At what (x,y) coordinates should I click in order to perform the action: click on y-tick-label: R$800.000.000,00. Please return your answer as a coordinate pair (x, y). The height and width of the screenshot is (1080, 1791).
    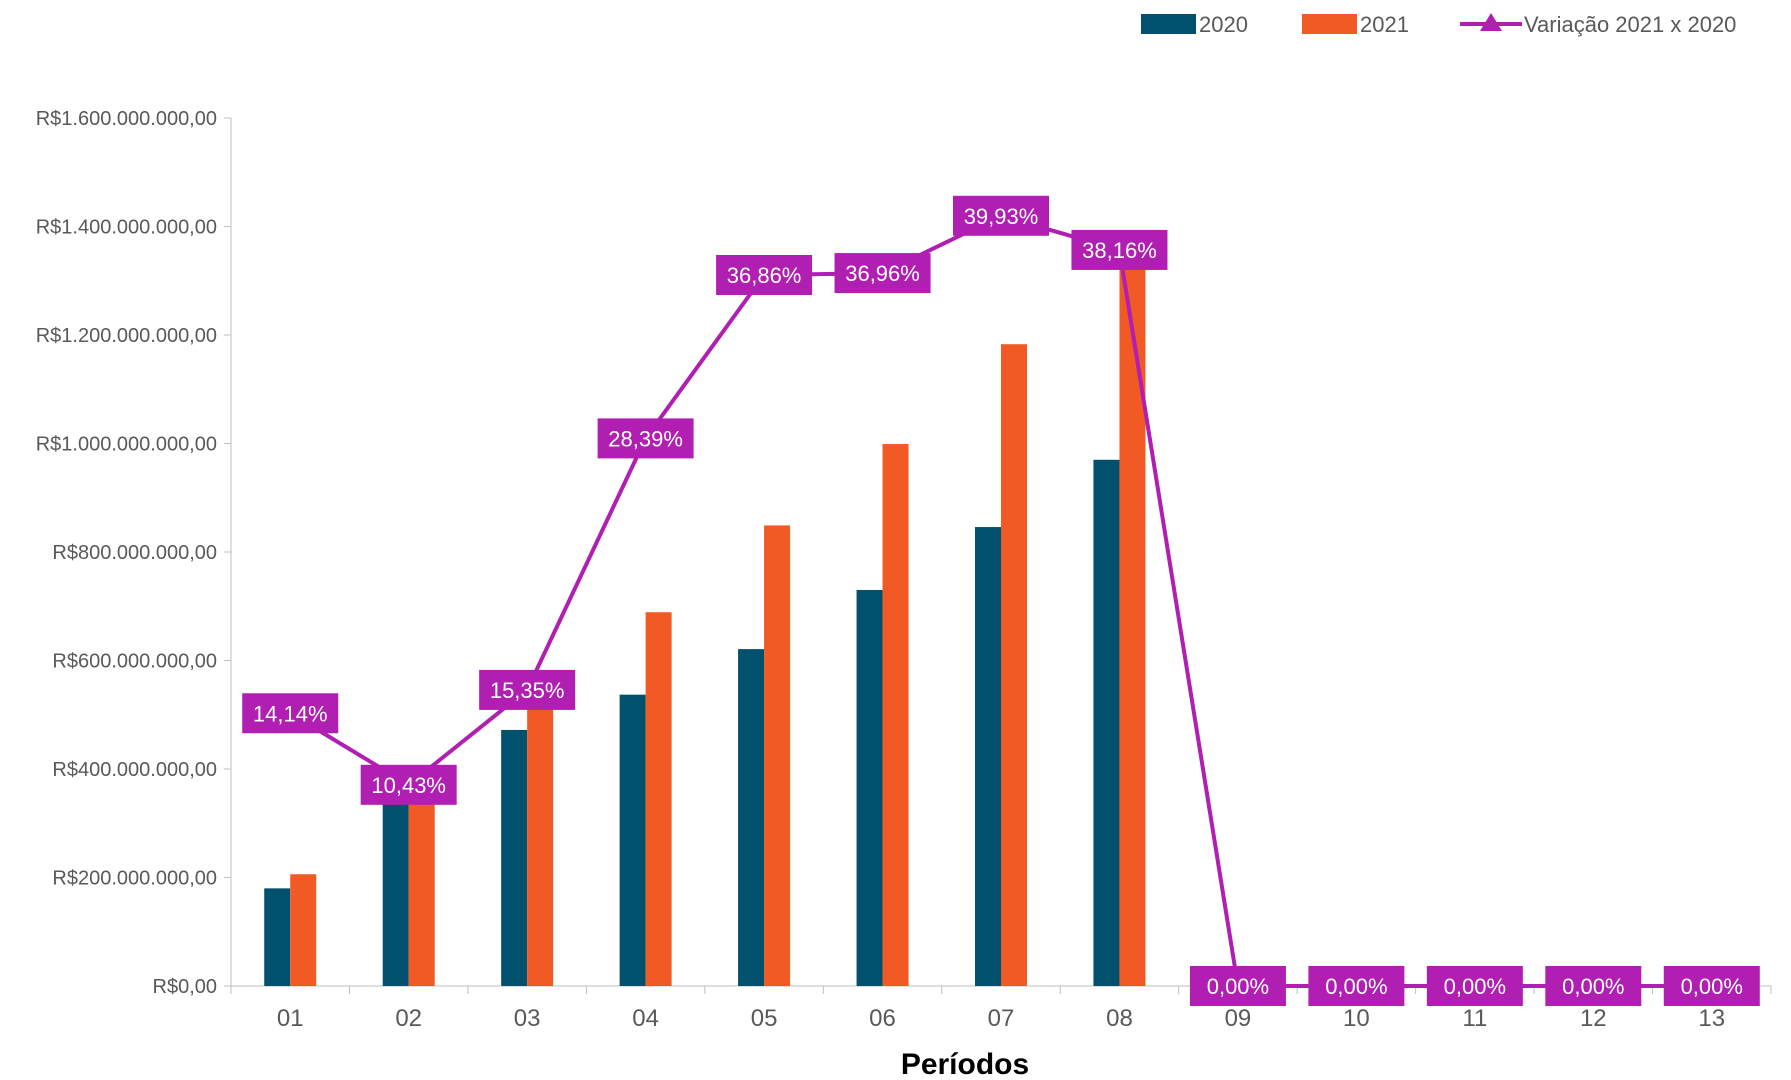
    Looking at the image, I should click on (134, 553).